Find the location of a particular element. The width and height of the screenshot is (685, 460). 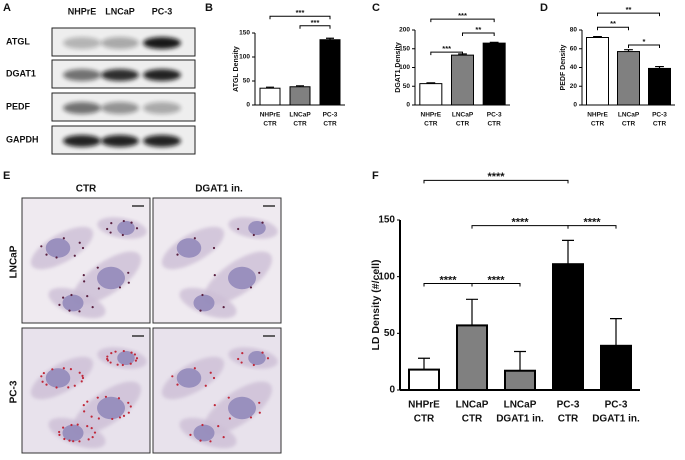

blot-row-label: GAPDH is located at coordinates (22, 139).